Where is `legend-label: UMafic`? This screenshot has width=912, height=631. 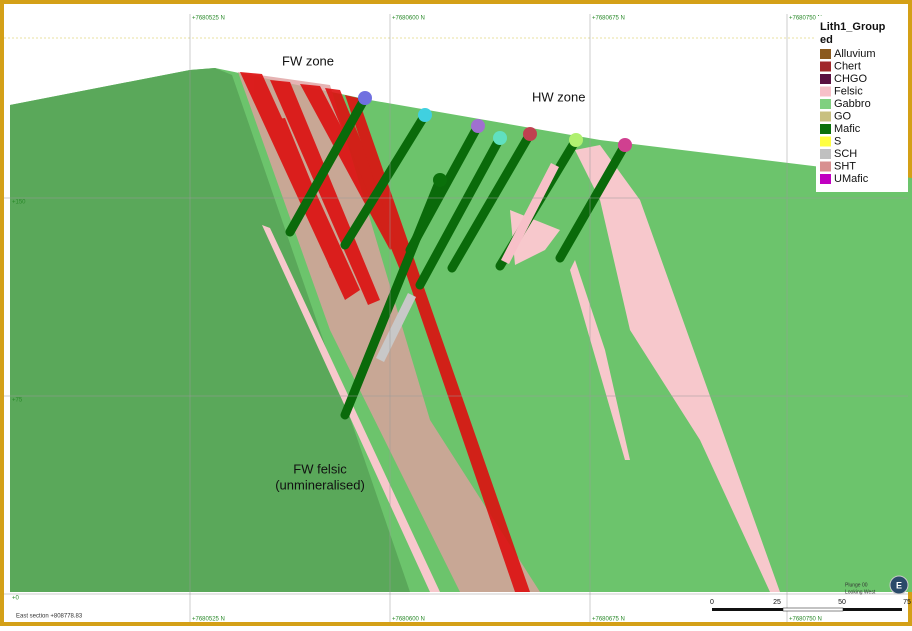 legend-label: UMafic is located at coordinates (851, 179).